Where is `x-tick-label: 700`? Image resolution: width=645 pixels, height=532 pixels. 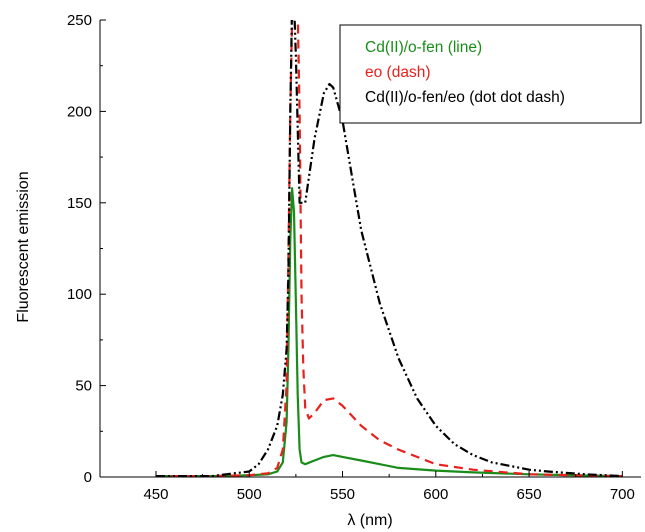
x-tick-label: 700 is located at coordinates (622, 494).